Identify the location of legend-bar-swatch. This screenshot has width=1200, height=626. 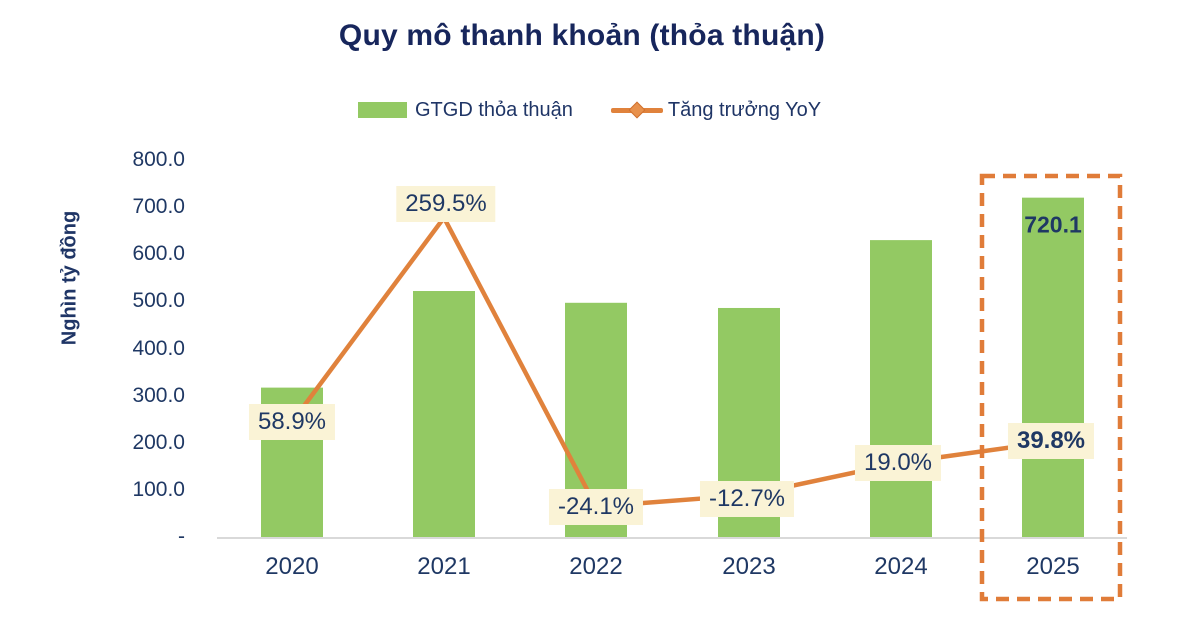
(382, 110).